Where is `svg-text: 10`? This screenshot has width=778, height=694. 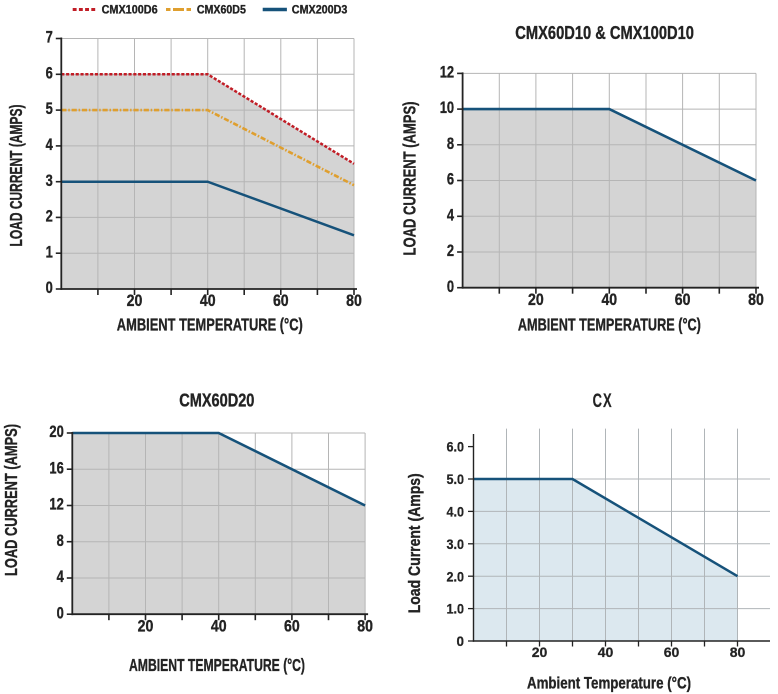 svg-text: 10 is located at coordinates (447, 107).